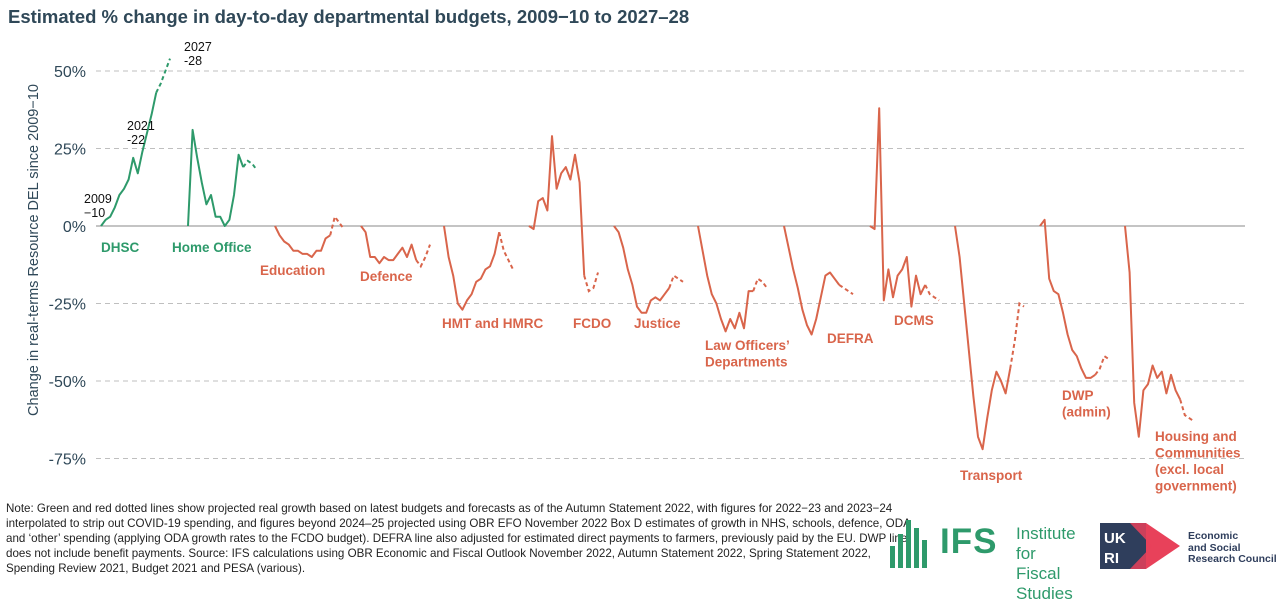 The image size is (1288, 604). Describe the element at coordinates (592, 323) in the screenshot. I see `series-label: FCDO` at that location.